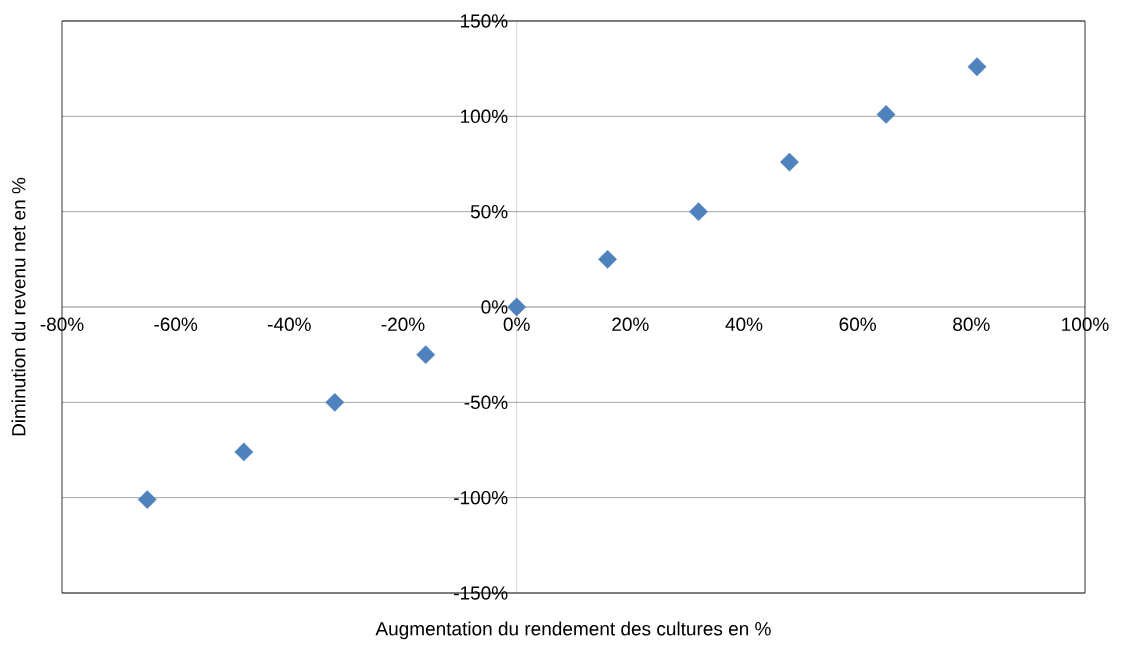  Describe the element at coordinates (62, 324) in the screenshot. I see `x-tick-label: -80%` at that location.